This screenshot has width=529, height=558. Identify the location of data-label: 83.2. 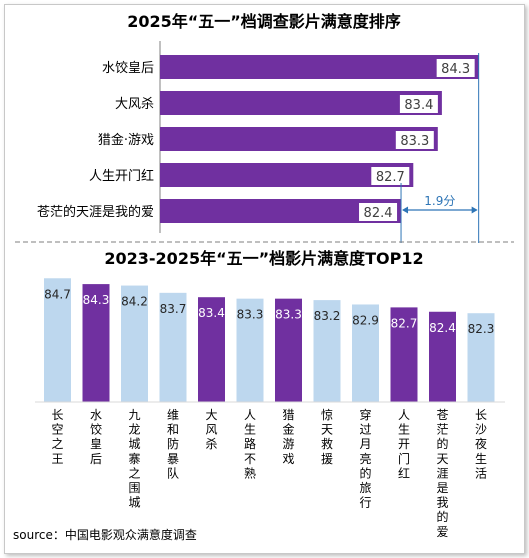
(327, 316).